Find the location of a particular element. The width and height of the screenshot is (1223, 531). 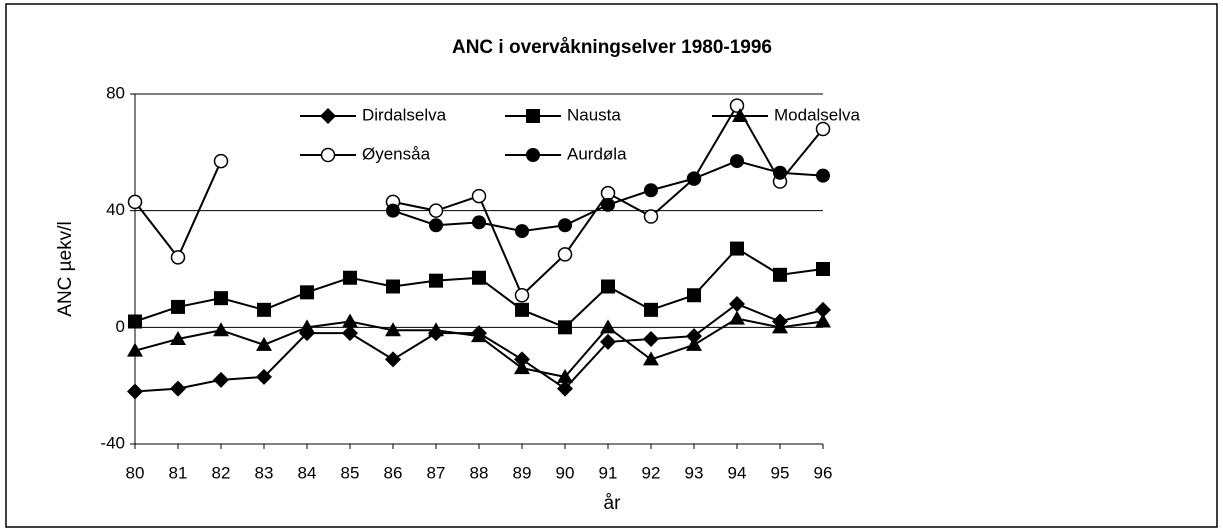

legend-label: Dirdalselva is located at coordinates (404, 114).